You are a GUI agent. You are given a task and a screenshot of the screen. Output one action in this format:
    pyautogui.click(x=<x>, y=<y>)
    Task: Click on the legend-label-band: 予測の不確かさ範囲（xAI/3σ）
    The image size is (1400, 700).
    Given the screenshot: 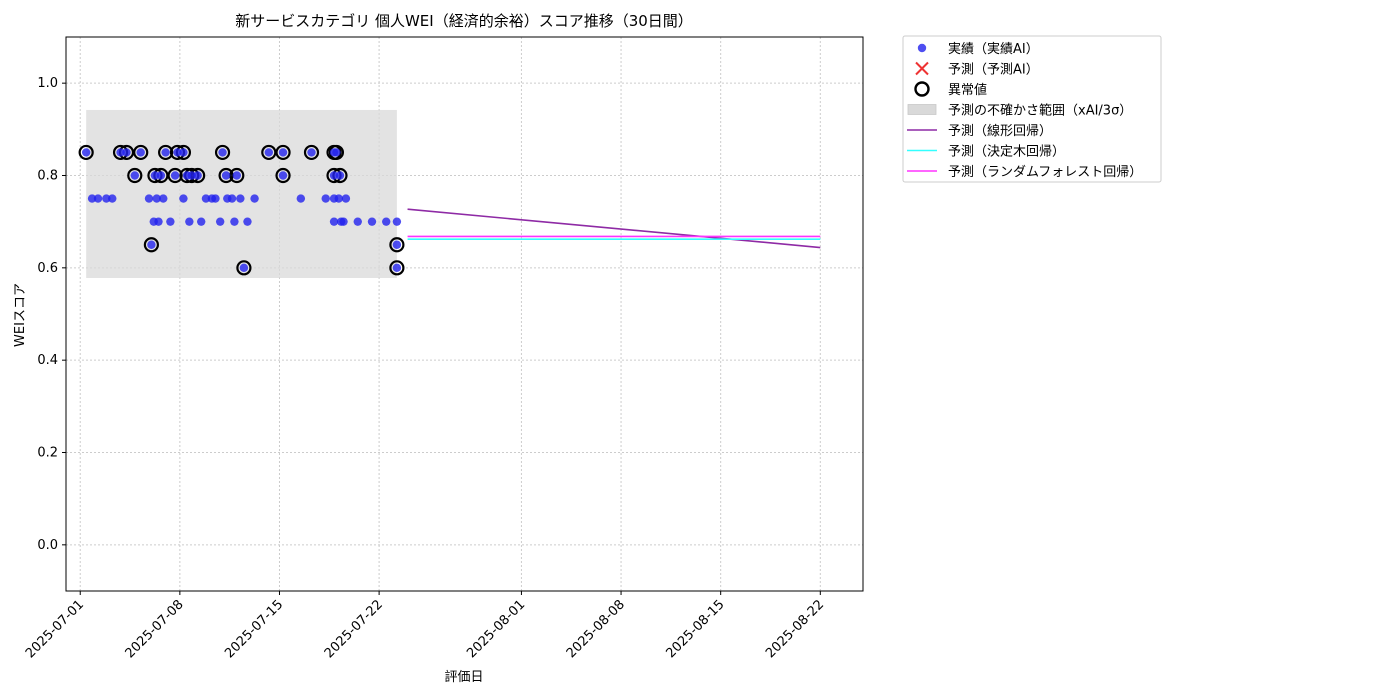 What is the action you would take?
    pyautogui.click(x=1040, y=111)
    